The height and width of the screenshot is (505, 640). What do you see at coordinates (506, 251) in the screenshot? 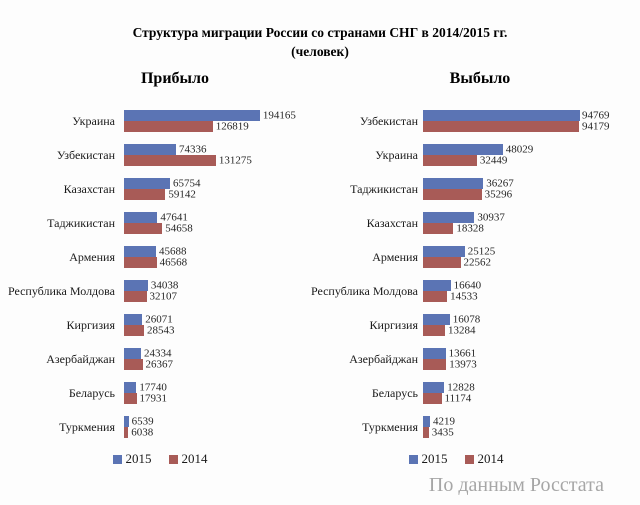
I see `bar-line-2015: 25125` at bounding box center [506, 251].